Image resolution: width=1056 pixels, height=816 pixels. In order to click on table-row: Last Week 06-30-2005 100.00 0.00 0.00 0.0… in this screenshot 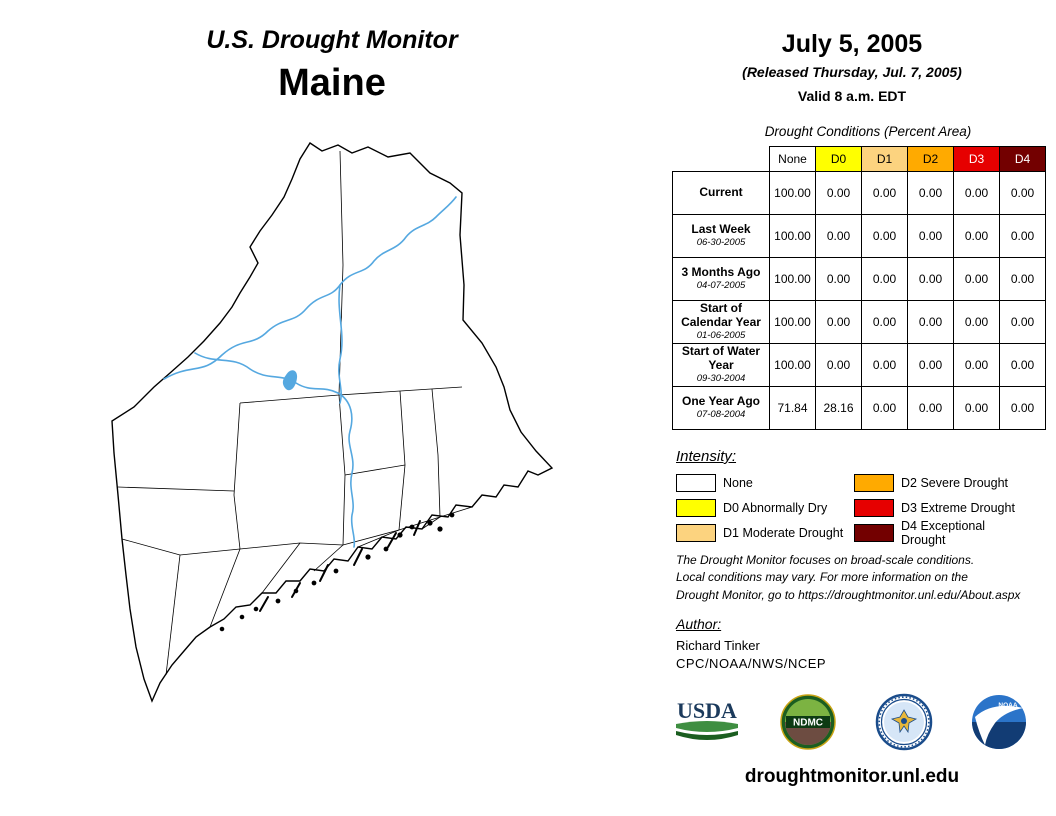, I will do `click(859, 236)`.